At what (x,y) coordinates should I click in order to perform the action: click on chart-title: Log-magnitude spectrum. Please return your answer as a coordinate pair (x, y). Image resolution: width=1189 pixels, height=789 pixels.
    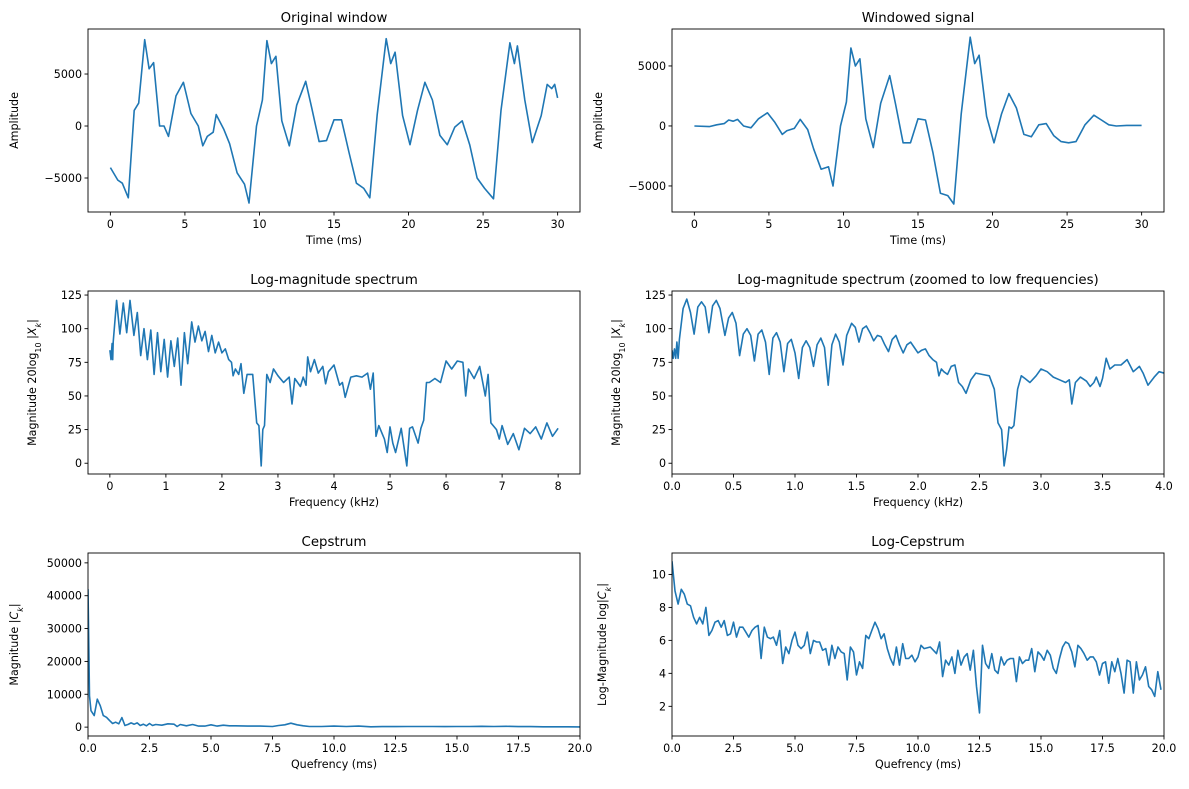
    Looking at the image, I should click on (334, 280).